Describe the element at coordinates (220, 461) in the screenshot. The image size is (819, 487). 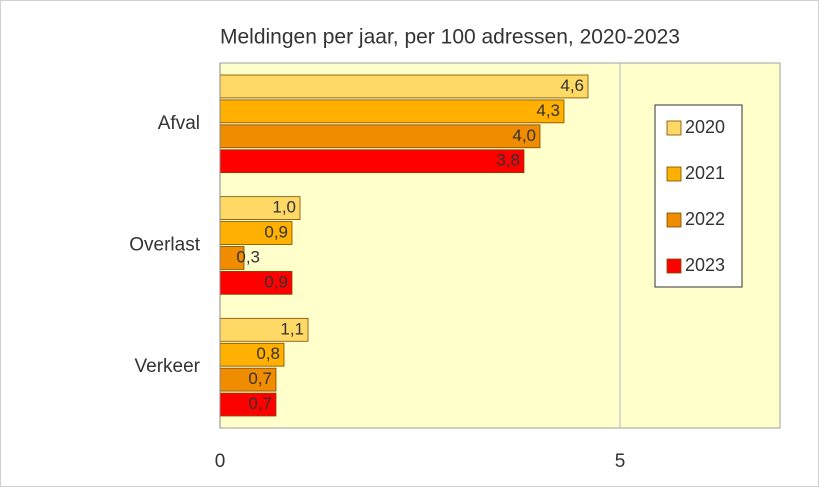
I see `x-tick-label: 0` at that location.